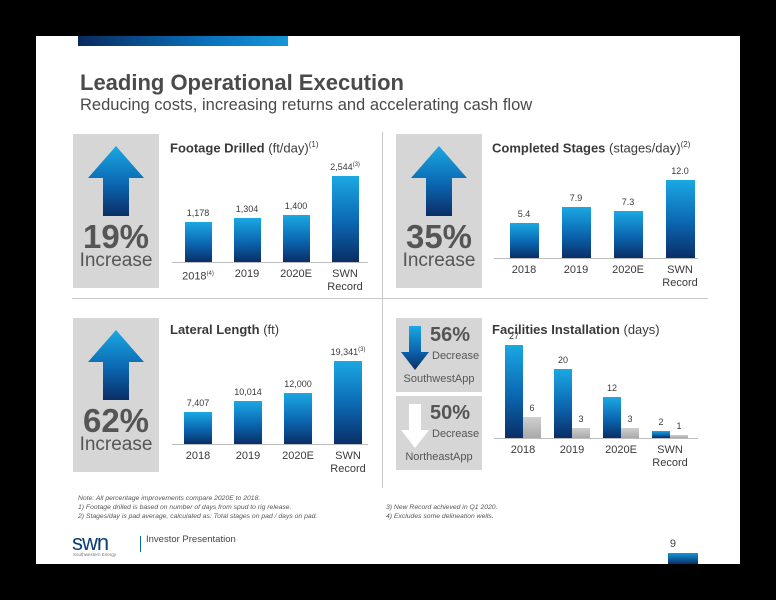 Image resolution: width=776 pixels, height=600 pixels. I want to click on facilities-chart: 27 6 2018 20 3 2019 12 3 2020E 2 1 SWN Record, so click(596, 405).